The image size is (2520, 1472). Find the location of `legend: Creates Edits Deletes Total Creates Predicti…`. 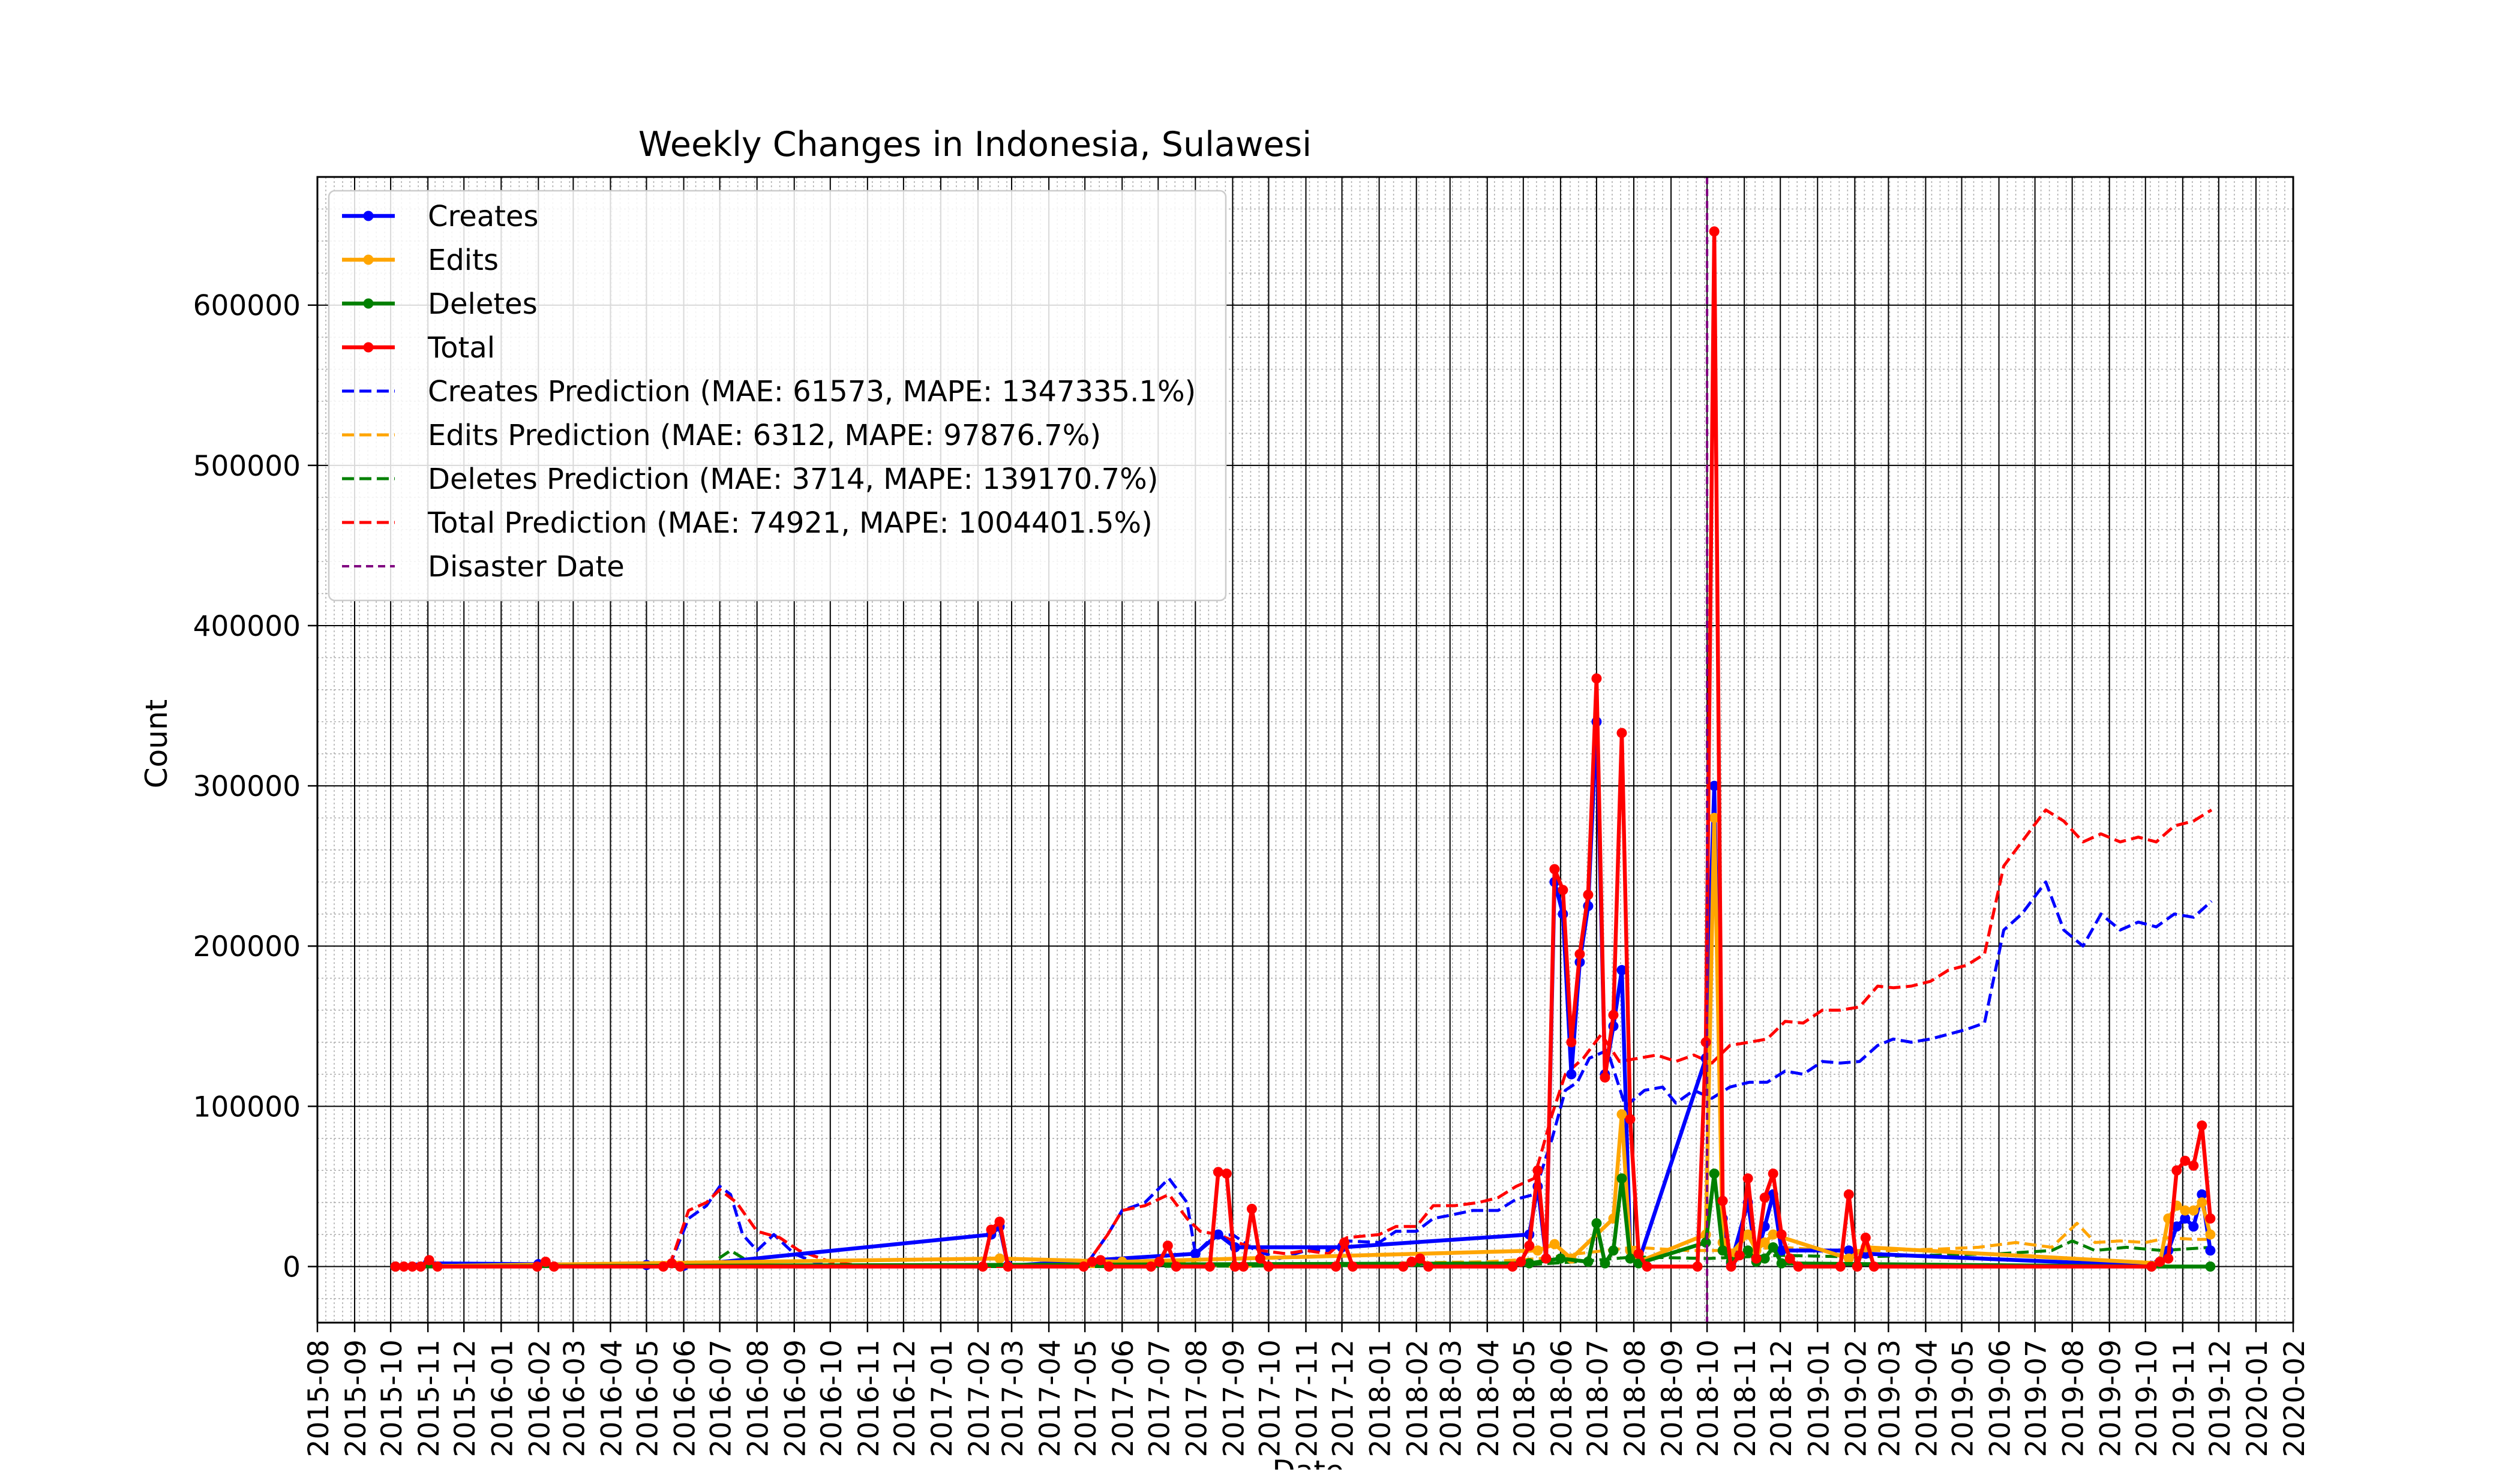

legend: Creates Edits Deletes Total Creates Predicti… is located at coordinates (778, 396).